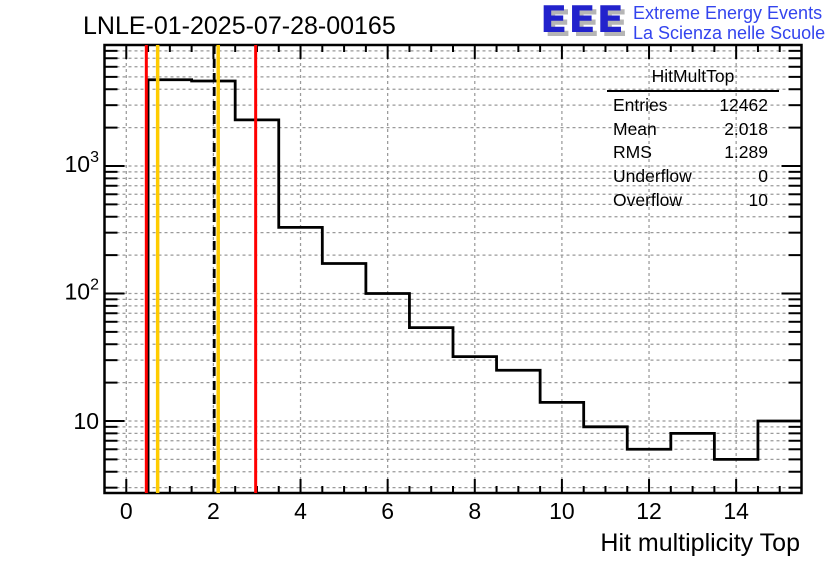 The height and width of the screenshot is (572, 836). What do you see at coordinates (758, 199) in the screenshot?
I see `stats-value: 10` at bounding box center [758, 199].